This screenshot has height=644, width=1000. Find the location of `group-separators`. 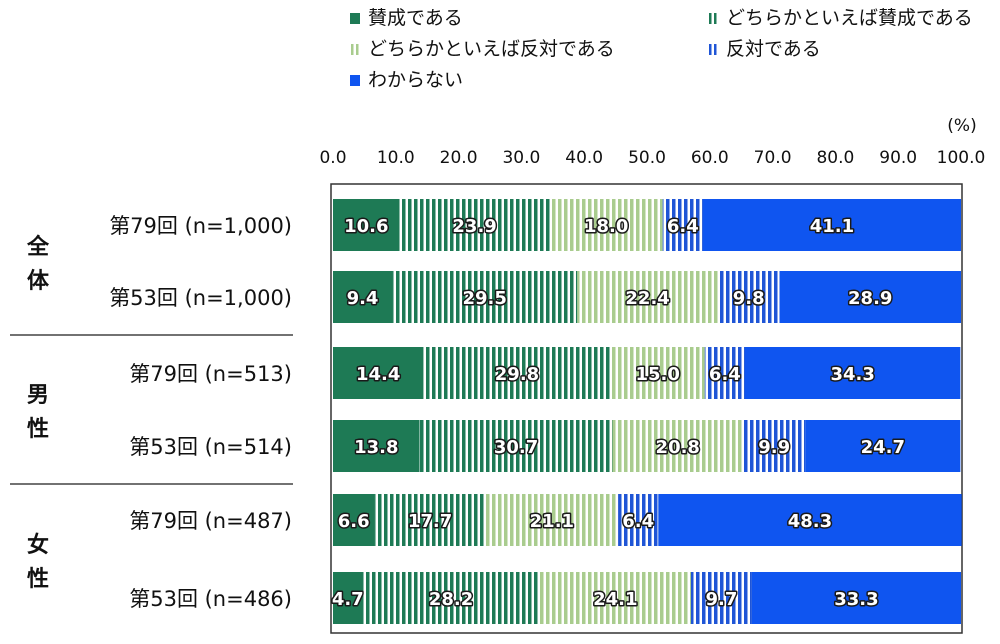

group-separators is located at coordinates (151, 409).